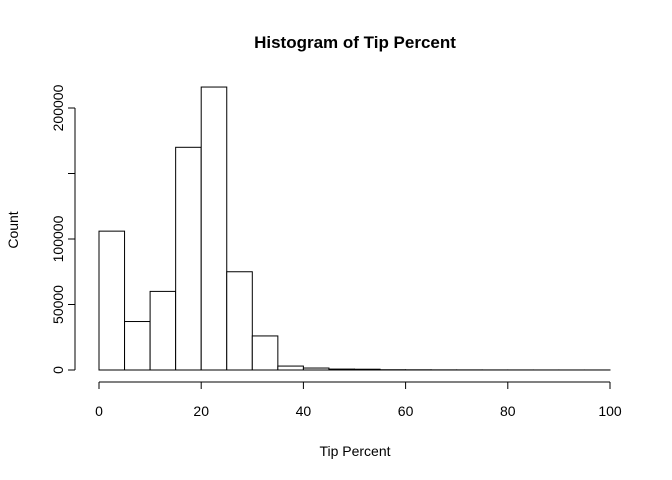 The width and height of the screenshot is (672, 480). What do you see at coordinates (355, 42) in the screenshot?
I see `chart-title: Histogram of Tip Percent` at bounding box center [355, 42].